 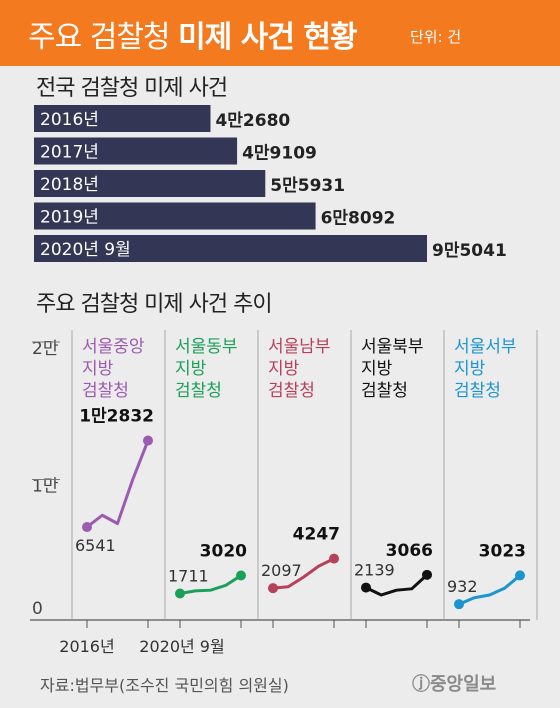 I want to click on bar-value-label: 4만9109, so click(x=279, y=154).